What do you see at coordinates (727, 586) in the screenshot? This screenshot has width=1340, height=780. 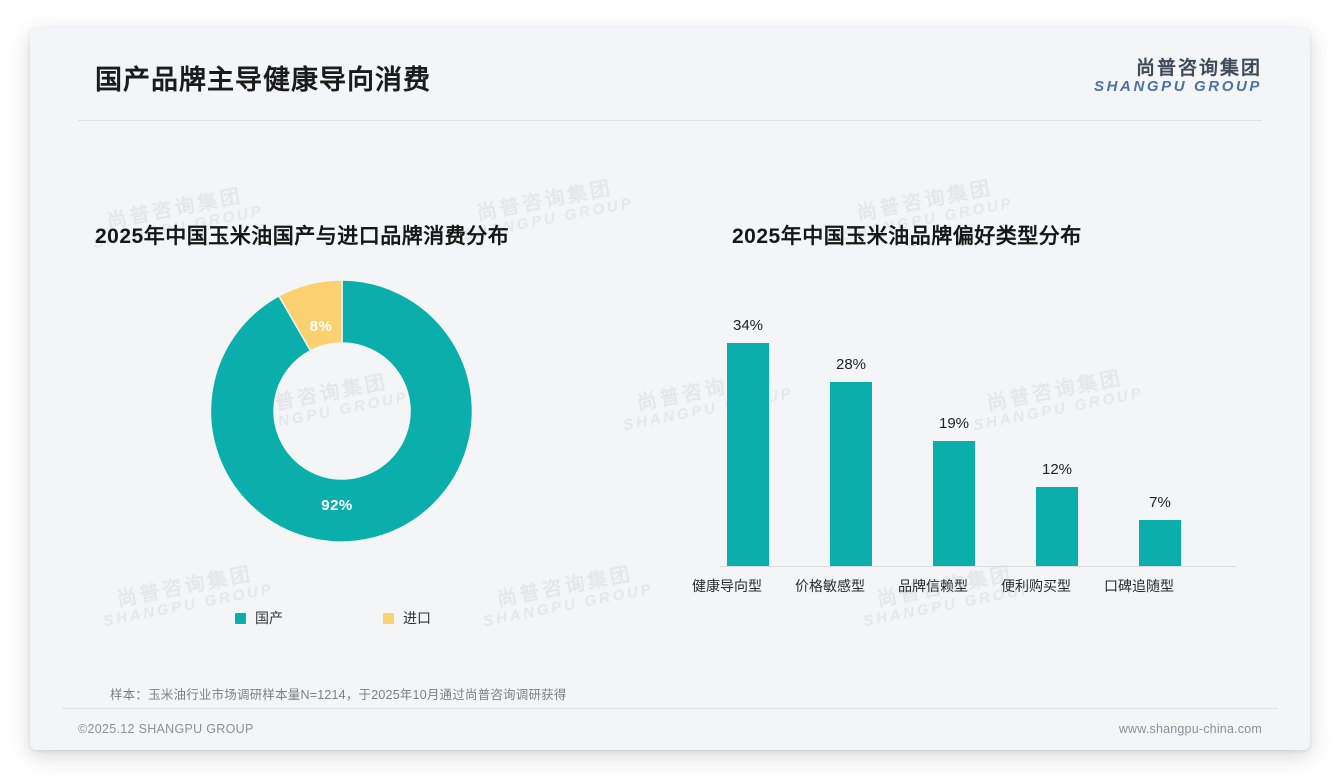 I see `bar-category-label: 健康导向型` at bounding box center [727, 586].